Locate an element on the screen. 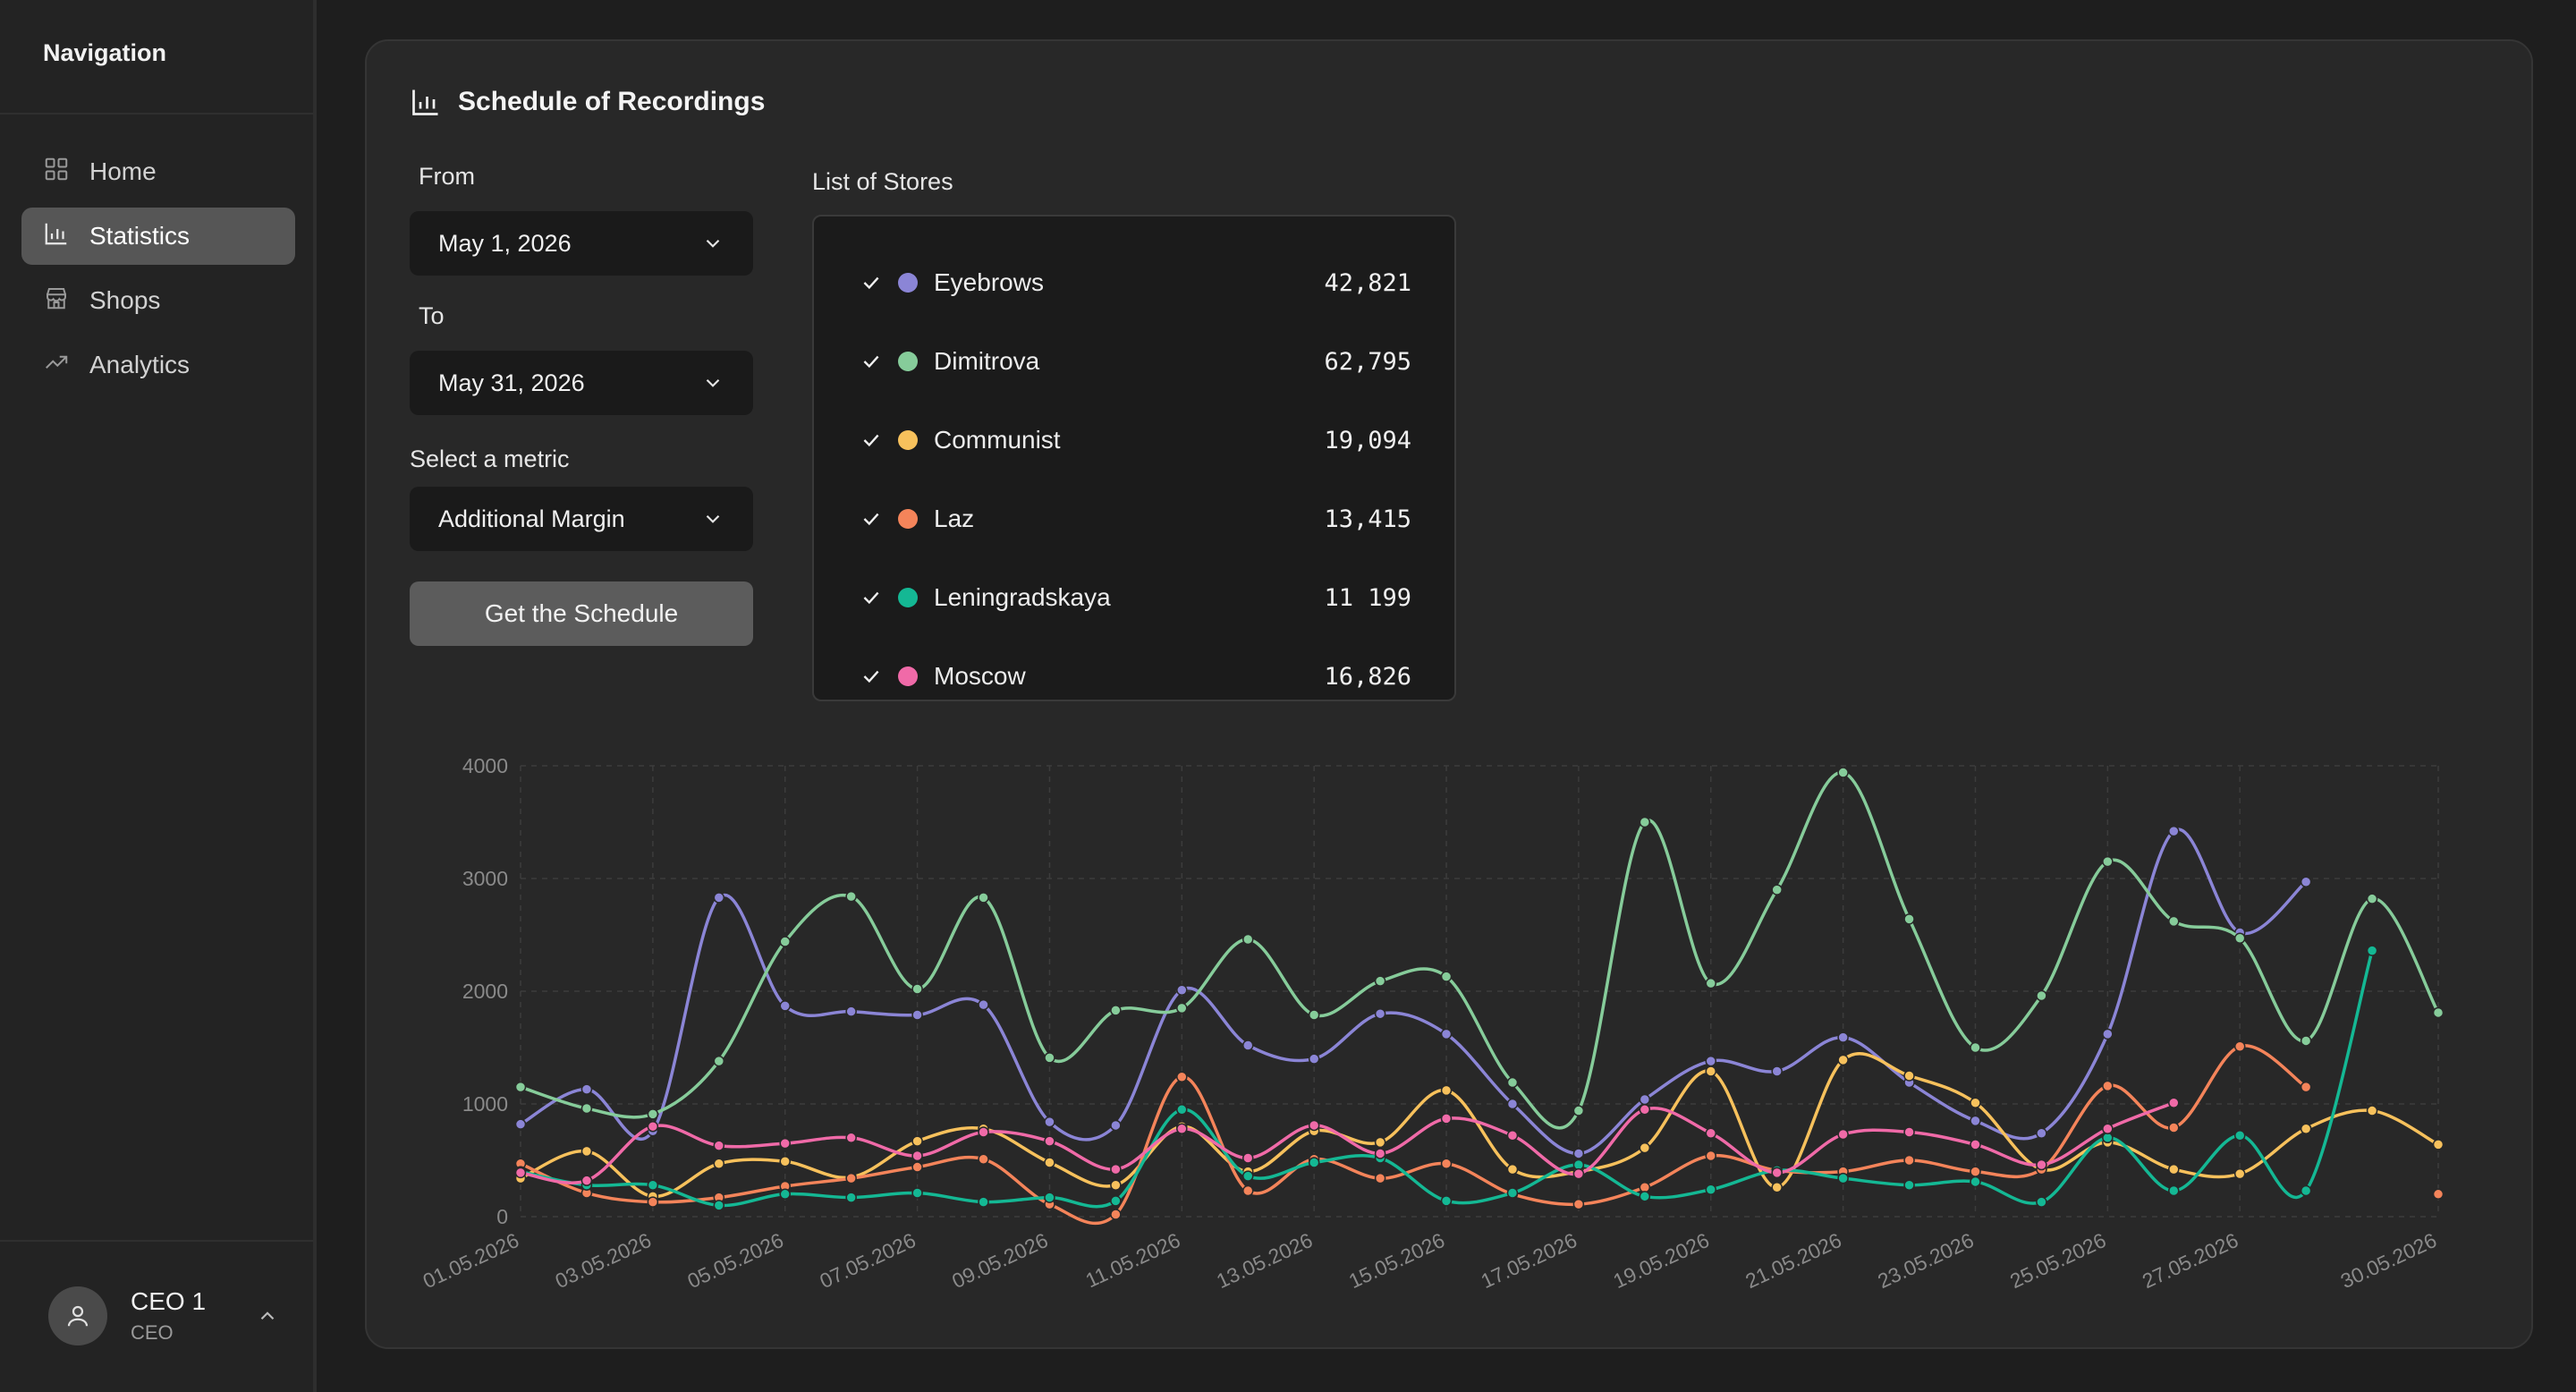  stores-label: List of Stores is located at coordinates (882, 181).